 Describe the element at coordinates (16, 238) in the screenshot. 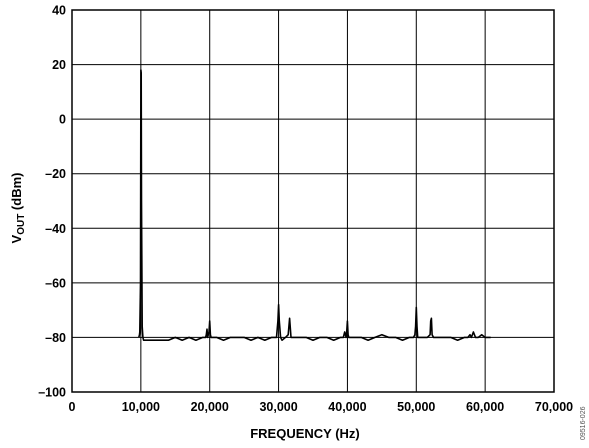

I see `y-axis-title-main: V` at that location.